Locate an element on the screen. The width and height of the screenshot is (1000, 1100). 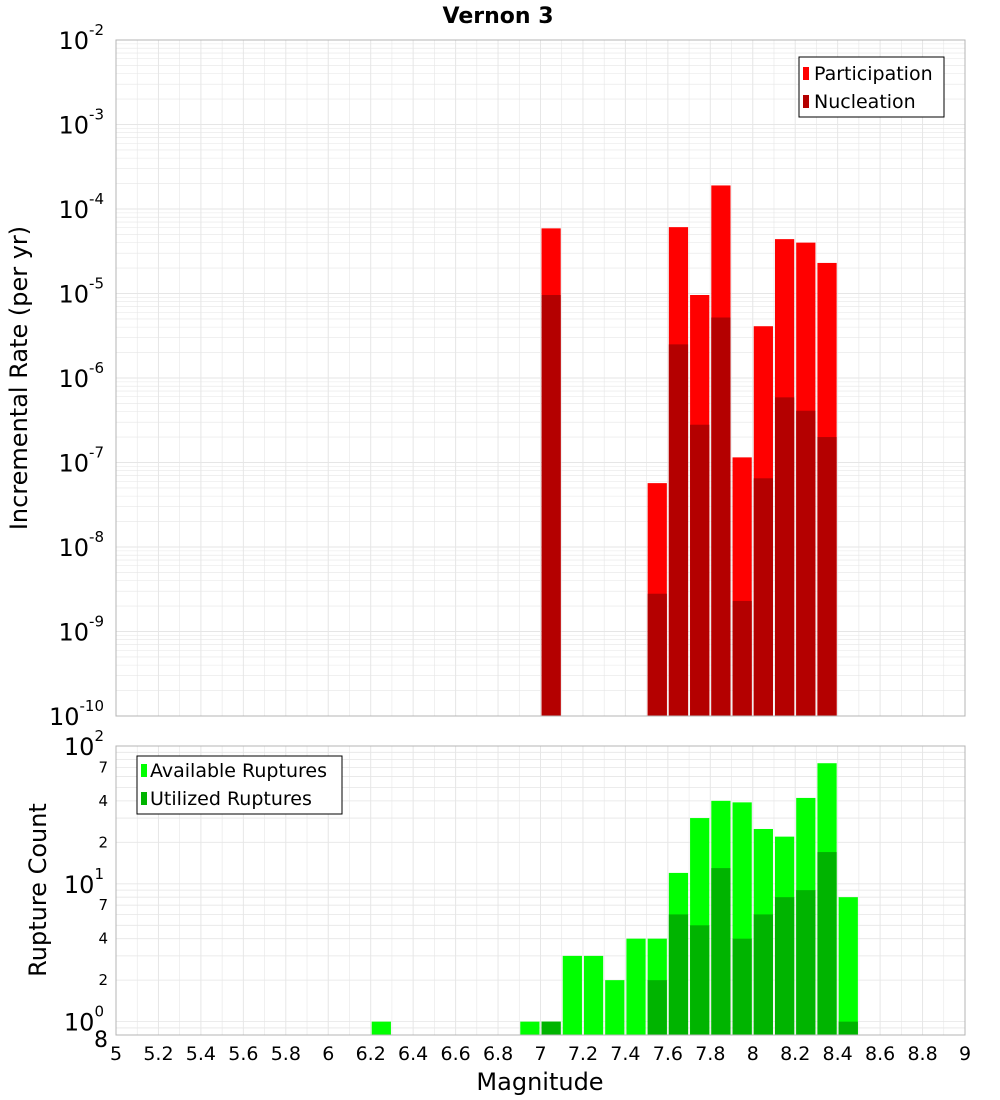
rate-bars is located at coordinates (689, 451).